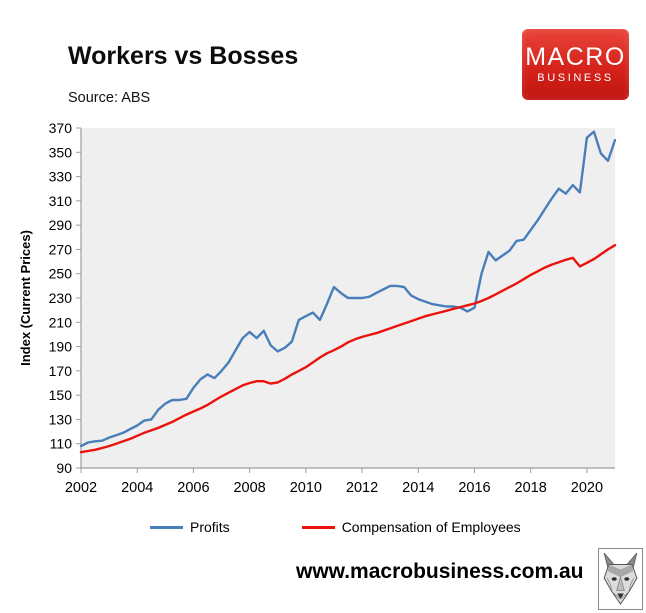 The height and width of the screenshot is (613, 646). I want to click on website-url: www.macrobusiness.com.au, so click(440, 571).